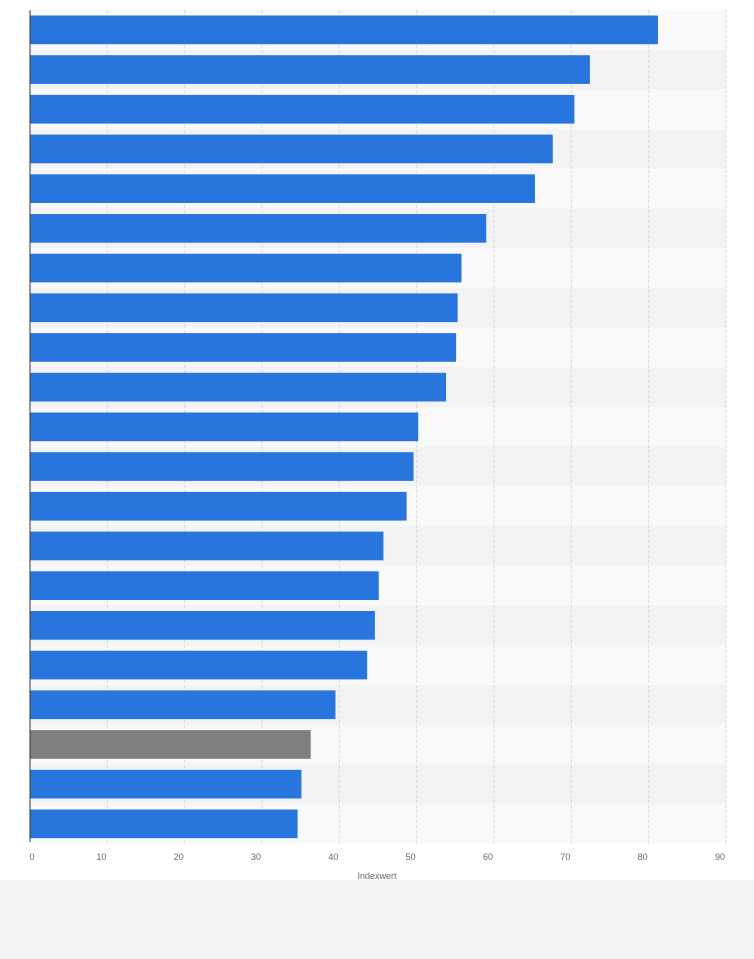 The height and width of the screenshot is (959, 754). Describe the element at coordinates (31, 857) in the screenshot. I see `x-tick-label: 0` at that location.